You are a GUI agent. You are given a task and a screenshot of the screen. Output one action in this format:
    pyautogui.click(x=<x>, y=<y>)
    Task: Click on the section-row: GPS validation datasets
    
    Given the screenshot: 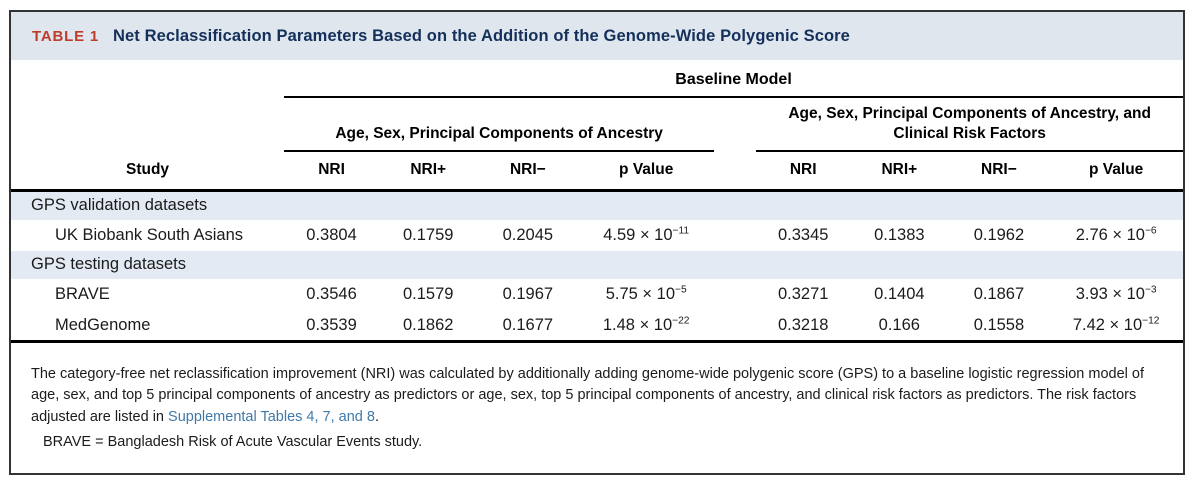 What is the action you would take?
    pyautogui.click(x=597, y=205)
    